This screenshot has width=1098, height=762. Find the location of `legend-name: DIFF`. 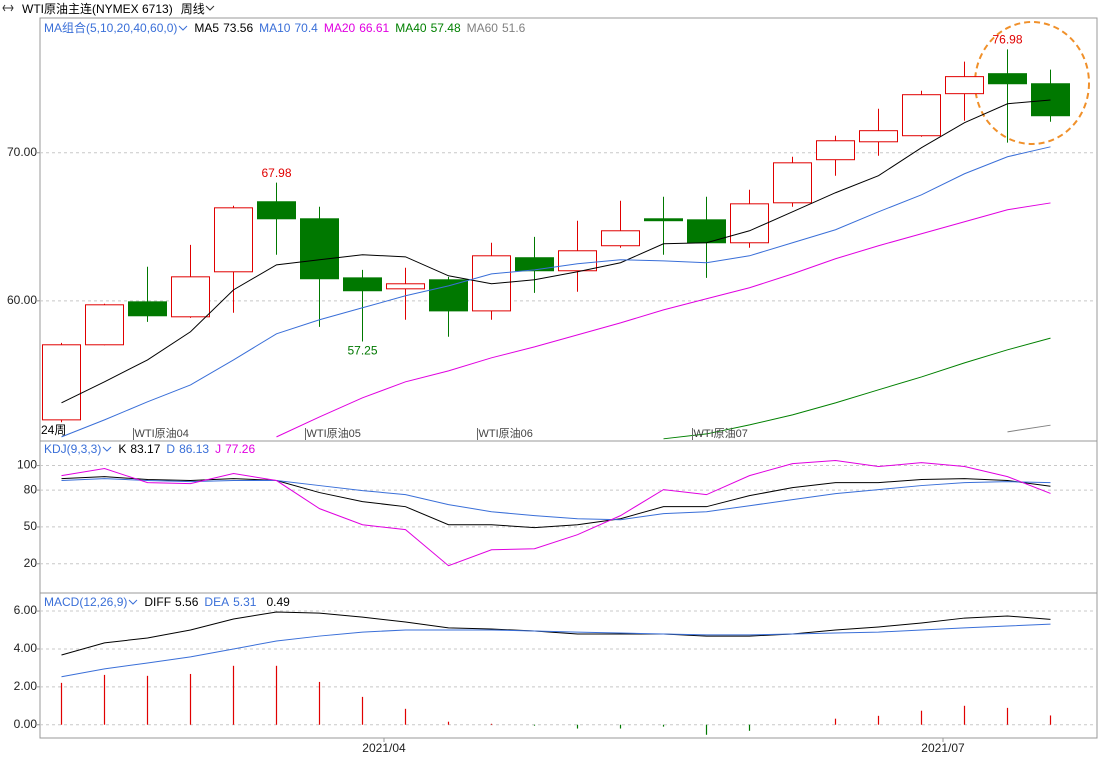

legend-name: DIFF is located at coordinates (158, 602).